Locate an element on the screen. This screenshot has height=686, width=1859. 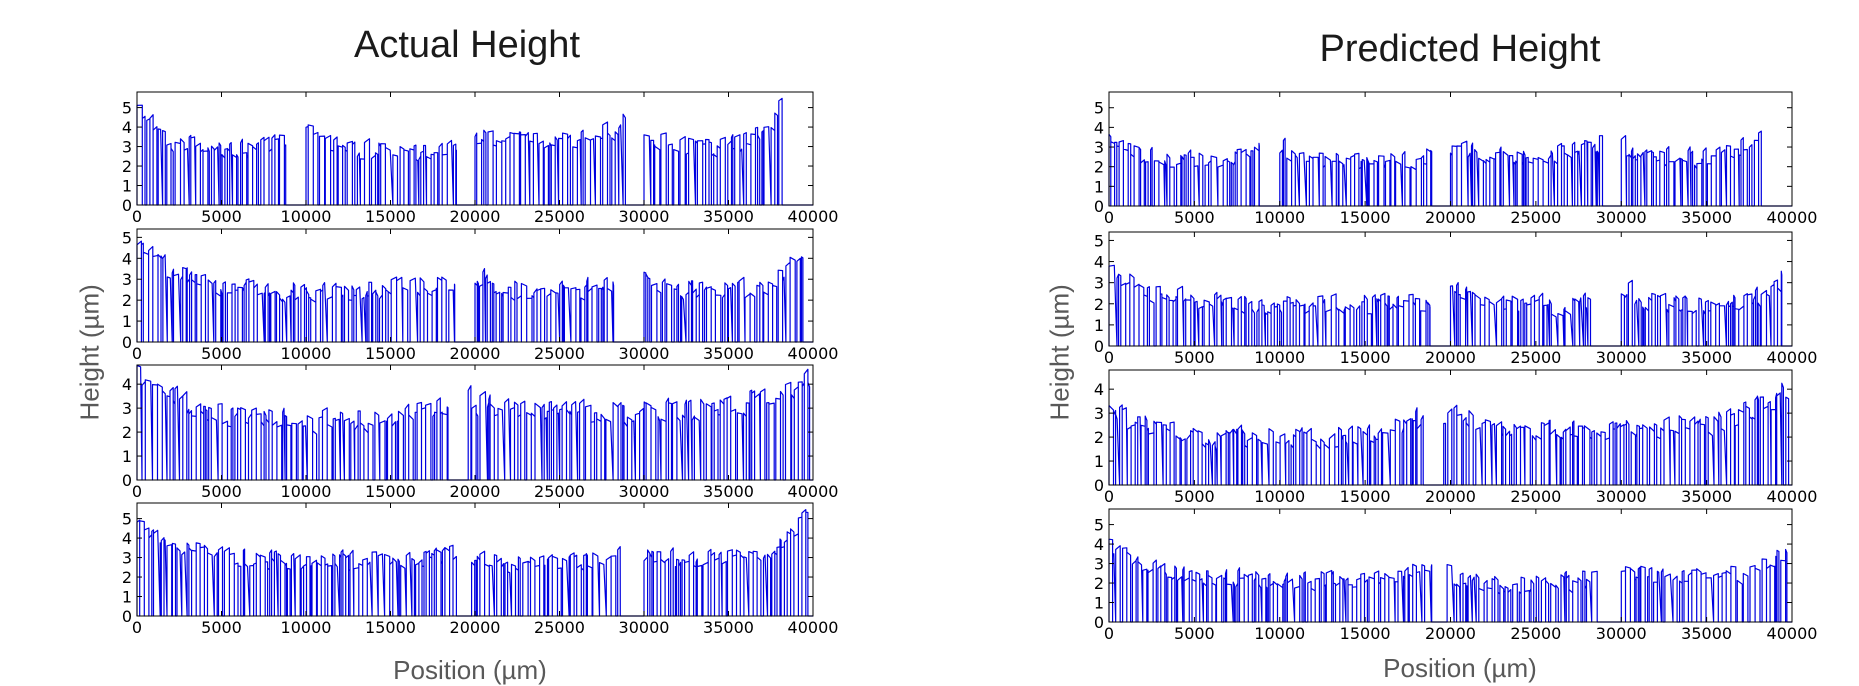
predicted-row1-xtick-label: 30000 is located at coordinates (1621, 217).